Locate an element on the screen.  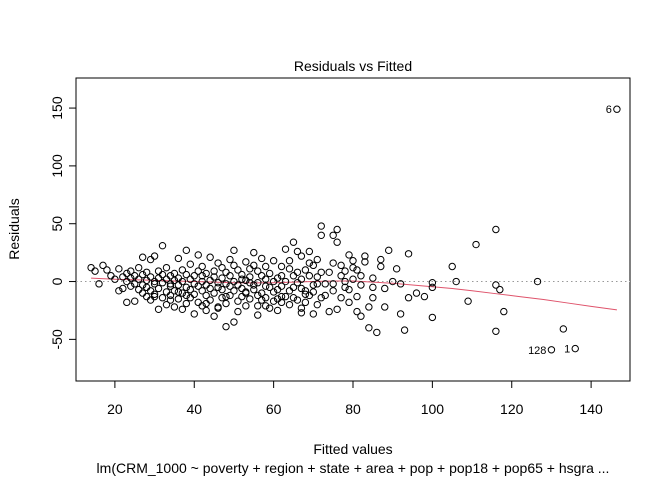
outlier-label: 128 is located at coordinates (537, 351).